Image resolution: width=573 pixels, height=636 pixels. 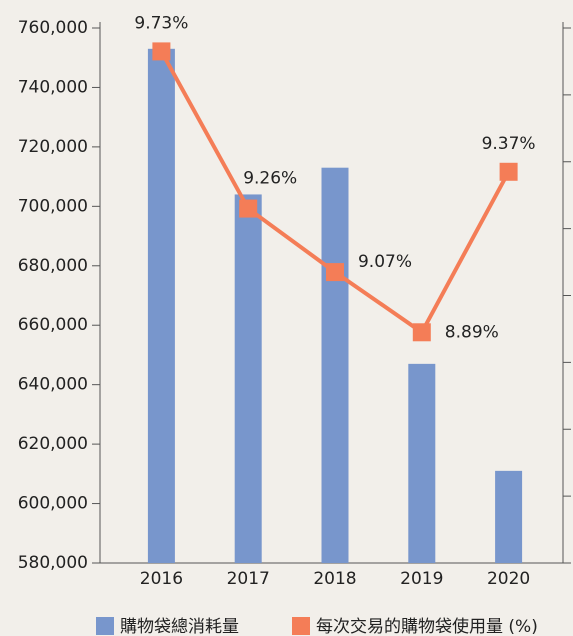 What do you see at coordinates (53, 206) in the screenshot?
I see `y-tick-label: 700,000` at bounding box center [53, 206].